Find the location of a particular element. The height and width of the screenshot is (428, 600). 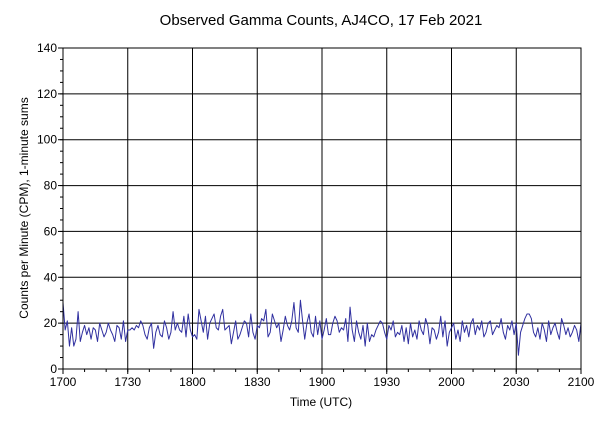

y-tick-label: 140 is located at coordinates (47, 48).